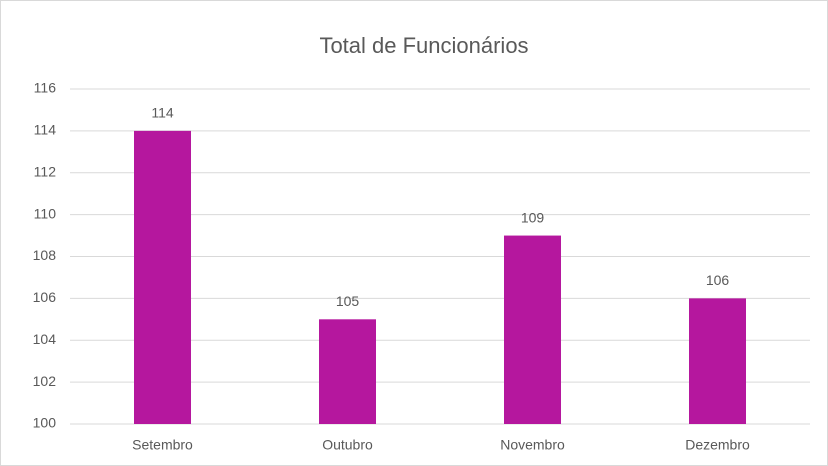 Image resolution: width=828 pixels, height=466 pixels. I want to click on chart-title: Total de Funcionários, so click(423, 45).